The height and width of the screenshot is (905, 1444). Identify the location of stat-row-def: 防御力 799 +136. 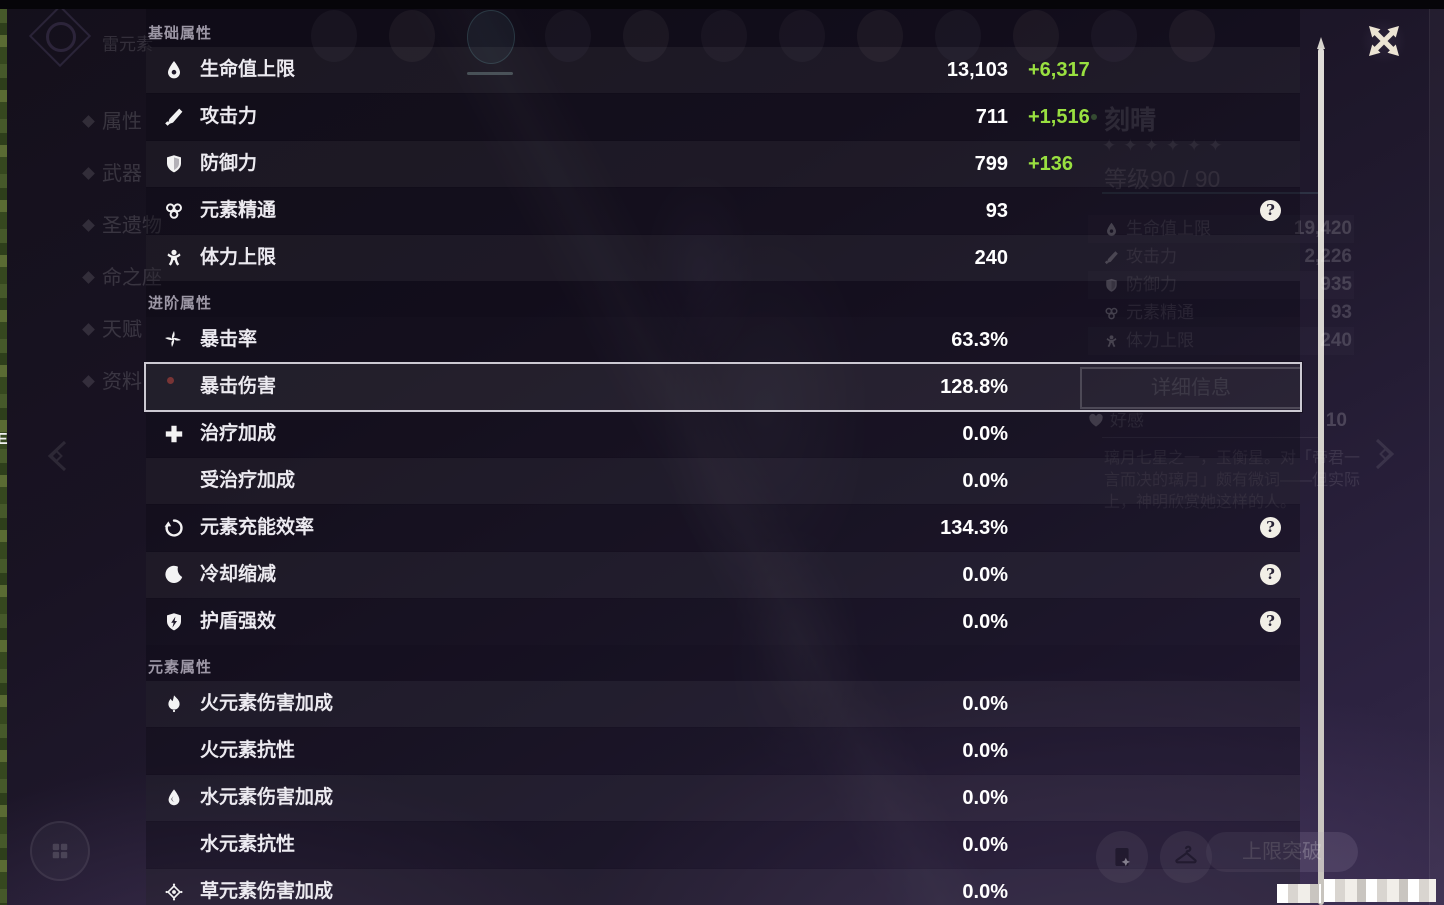
(723, 164).